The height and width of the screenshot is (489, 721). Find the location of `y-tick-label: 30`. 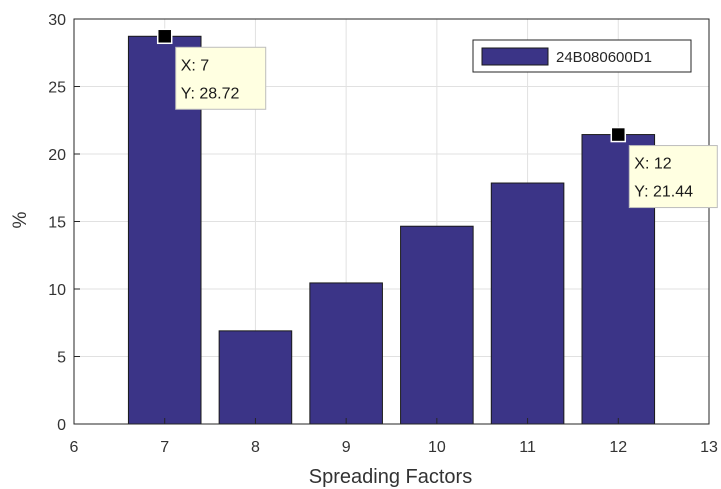

y-tick-label: 30 is located at coordinates (57, 20).